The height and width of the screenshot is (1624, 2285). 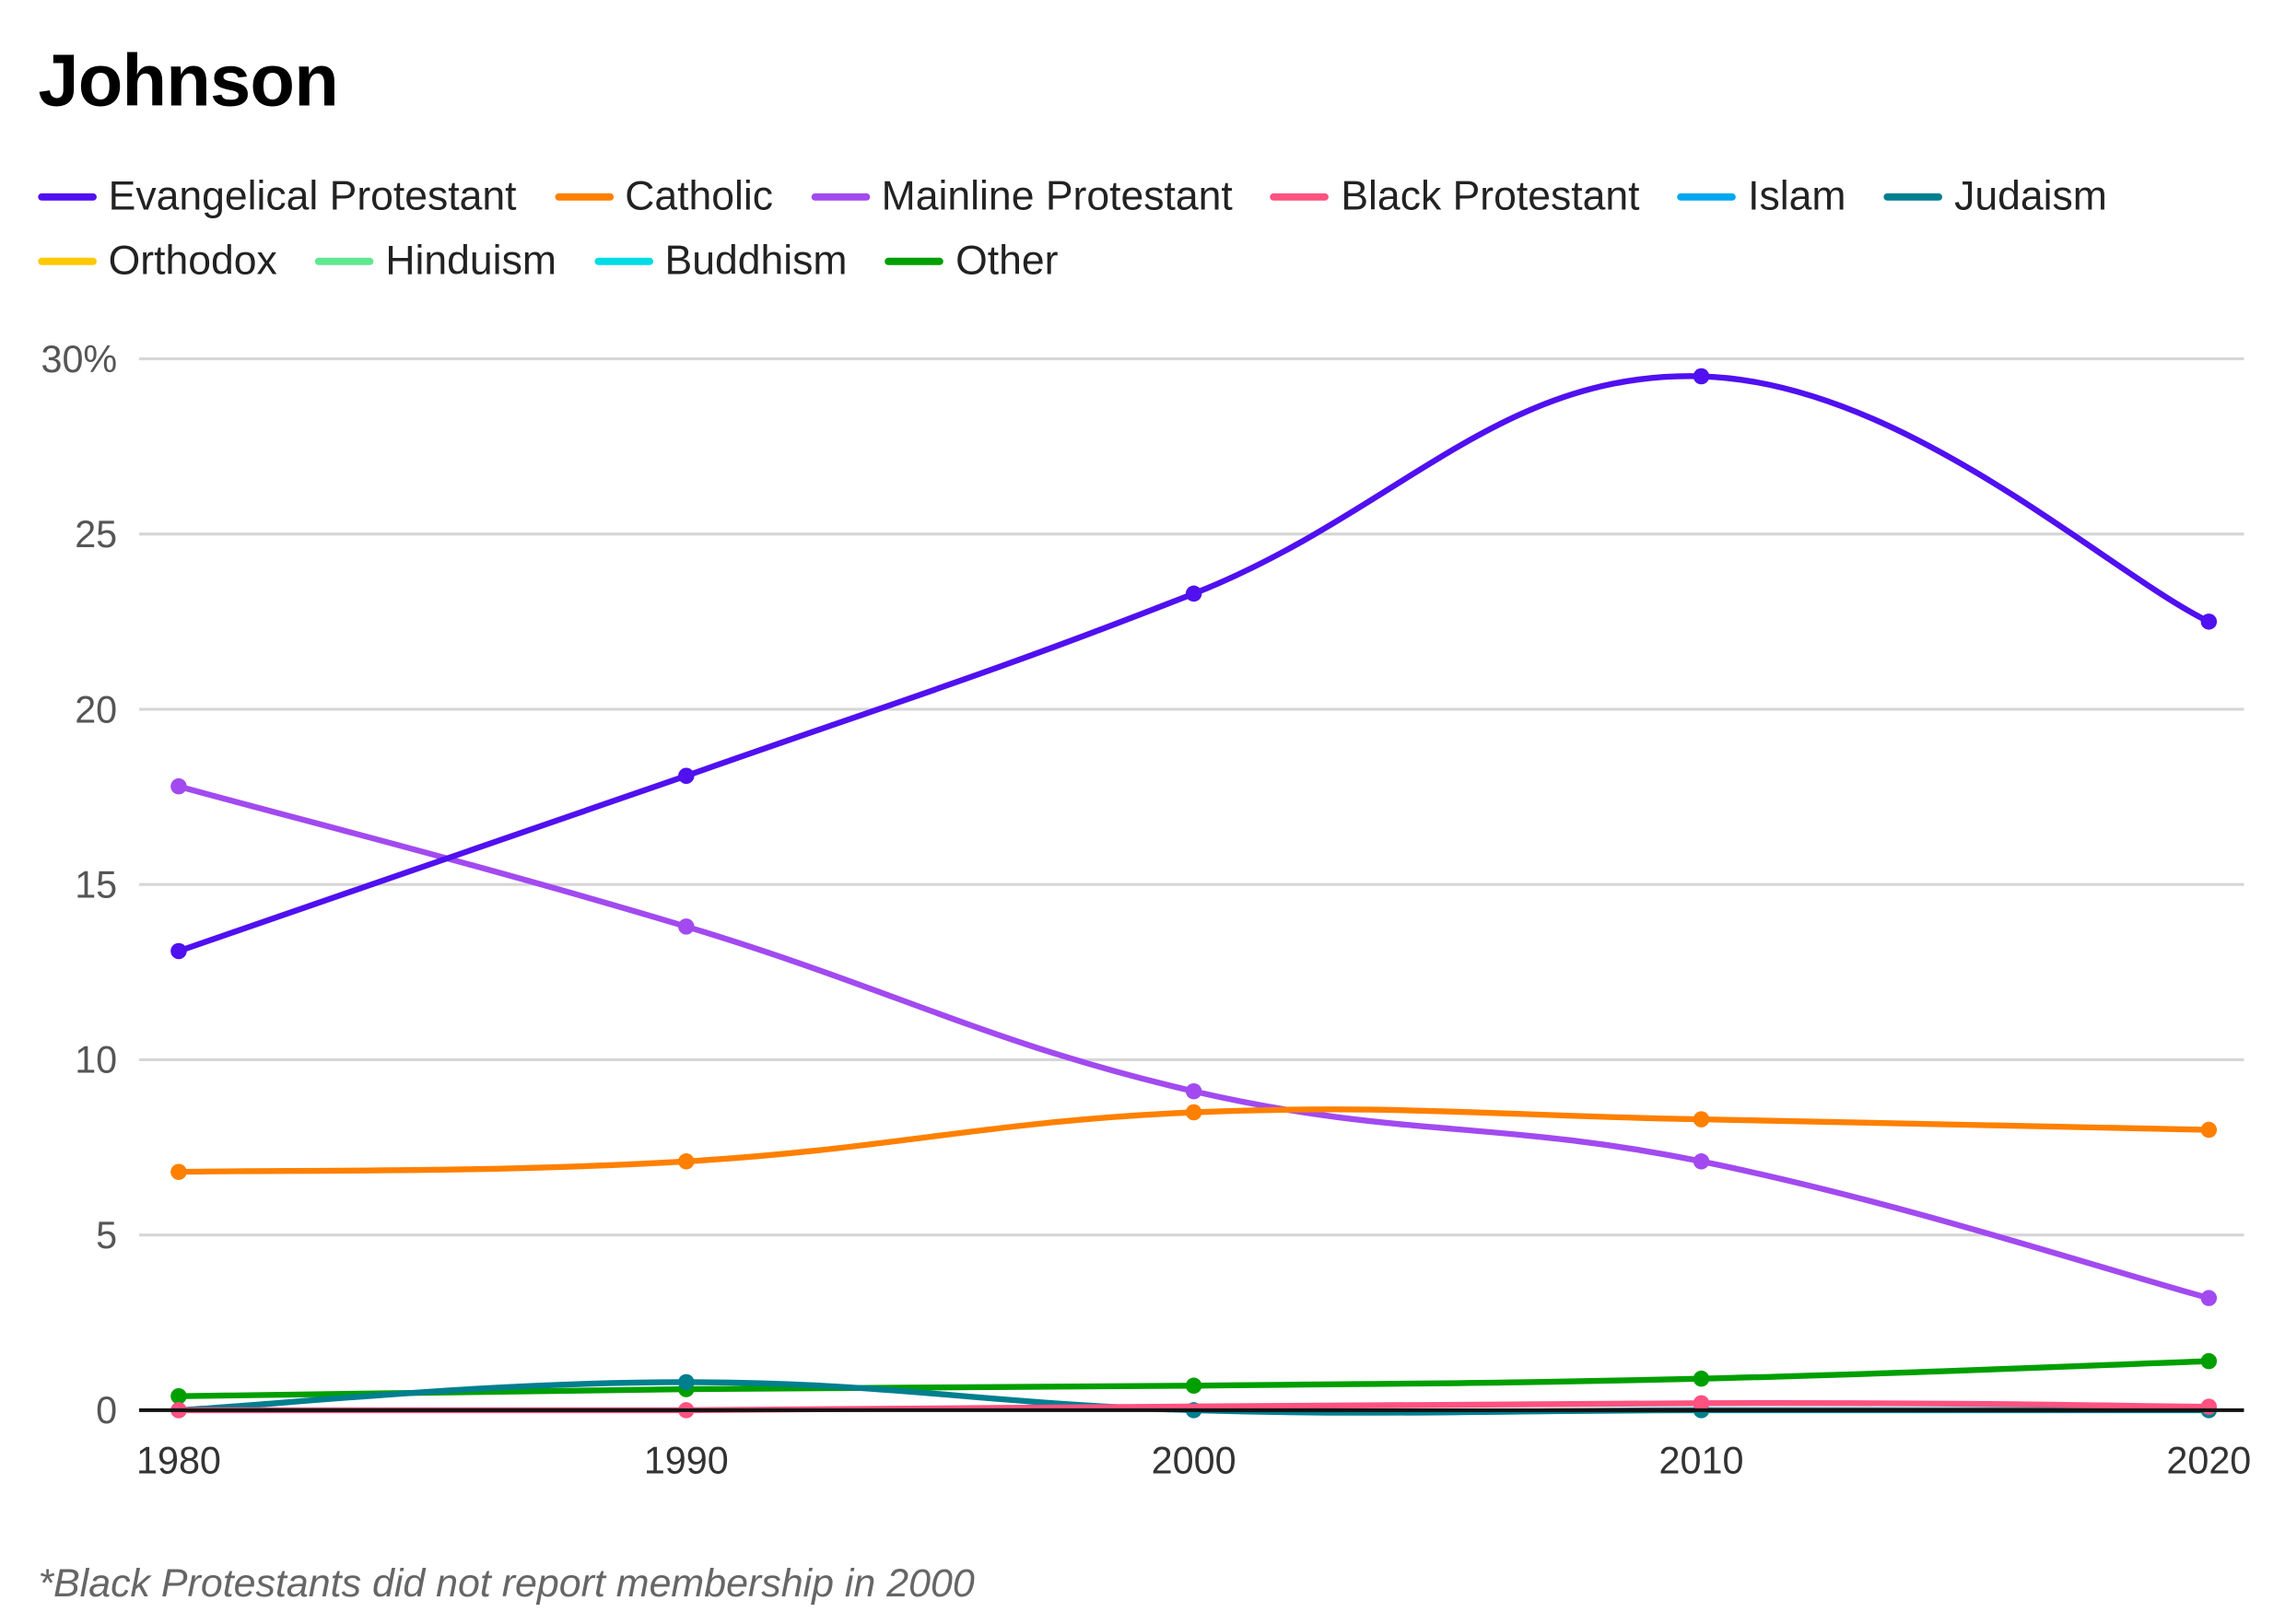 I want to click on x-tick-label: 1980, so click(x=178, y=1460).